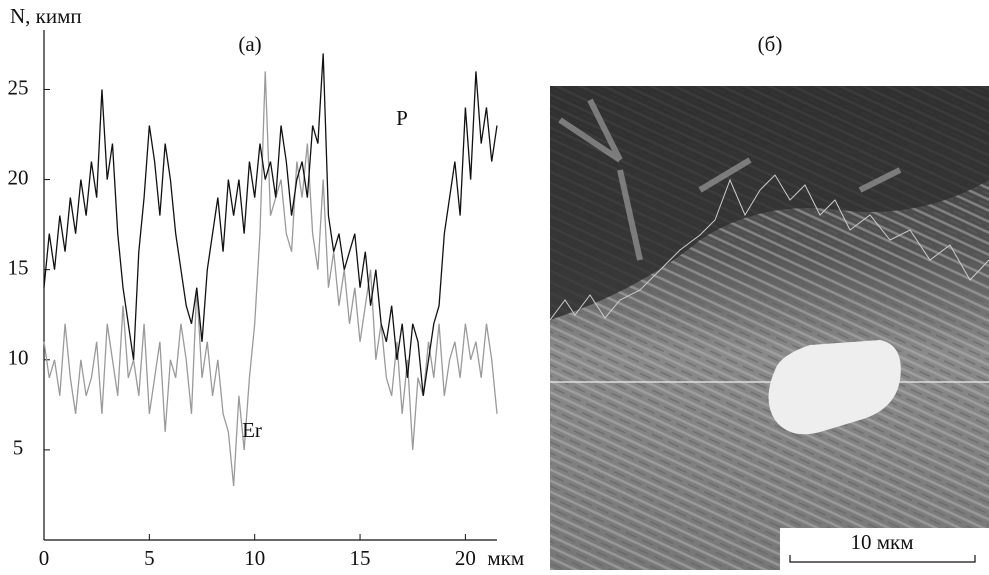 The image size is (989, 575). Describe the element at coordinates (18, 358) in the screenshot. I see `y-tick-label: 10` at that location.